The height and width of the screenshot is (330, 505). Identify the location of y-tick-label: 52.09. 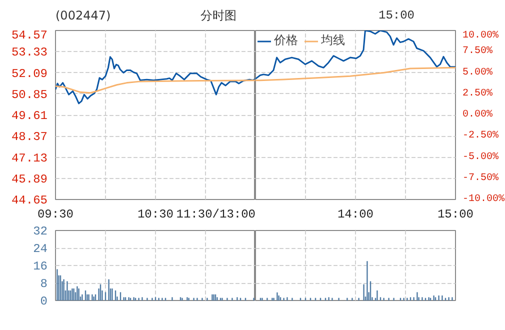
(29, 73).